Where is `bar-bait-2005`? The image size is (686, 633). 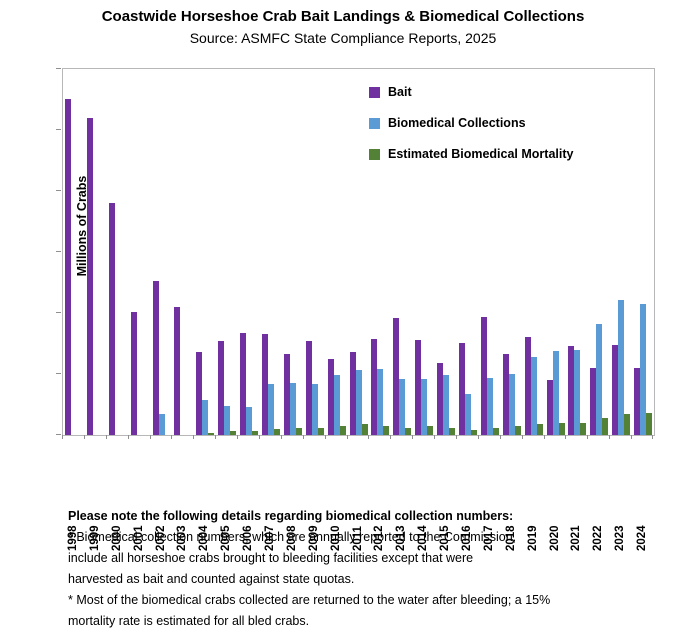 bar-bait-2005 is located at coordinates (221, 388).